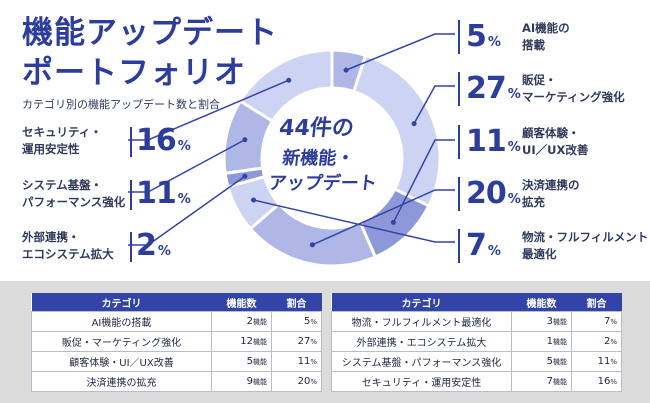  What do you see at coordinates (483, 36) in the screenshot?
I see `callout-pct-ai: 5%` at bounding box center [483, 36].